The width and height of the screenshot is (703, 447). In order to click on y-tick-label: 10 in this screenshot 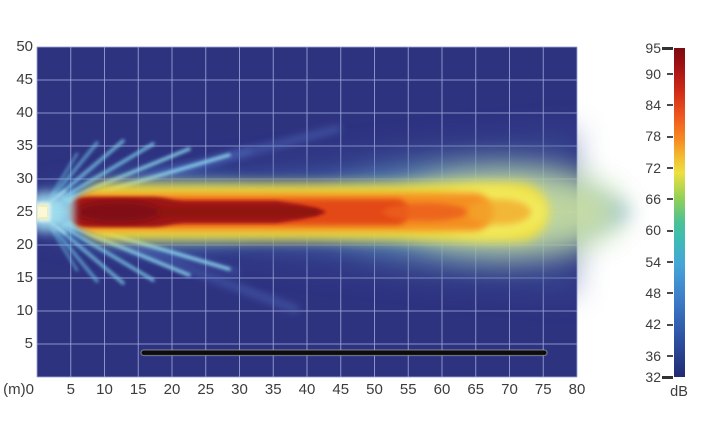, I will do `click(24, 310)`.